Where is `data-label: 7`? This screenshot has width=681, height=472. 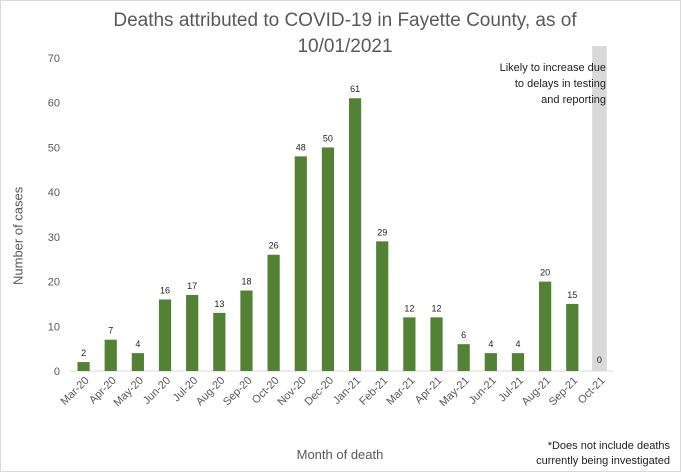
data-label: 7 is located at coordinates (110, 331).